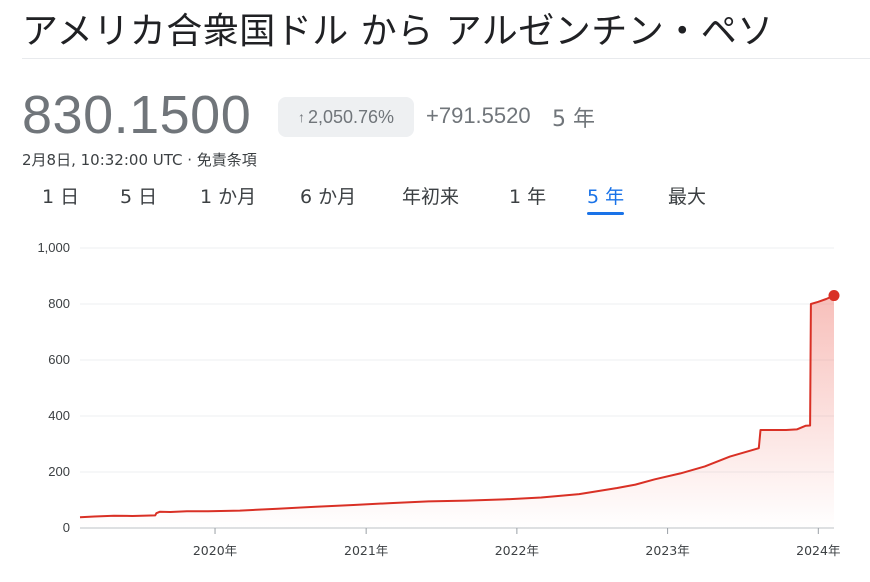 Image resolution: width=870 pixels, height=582 pixels. Describe the element at coordinates (606, 198) in the screenshot. I see `tab-5-years: 5 年` at that location.